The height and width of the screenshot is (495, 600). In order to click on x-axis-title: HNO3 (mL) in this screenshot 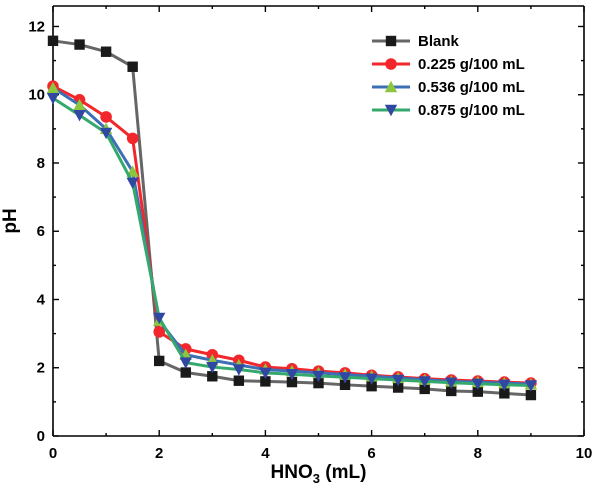, I will do `click(319, 474)`.